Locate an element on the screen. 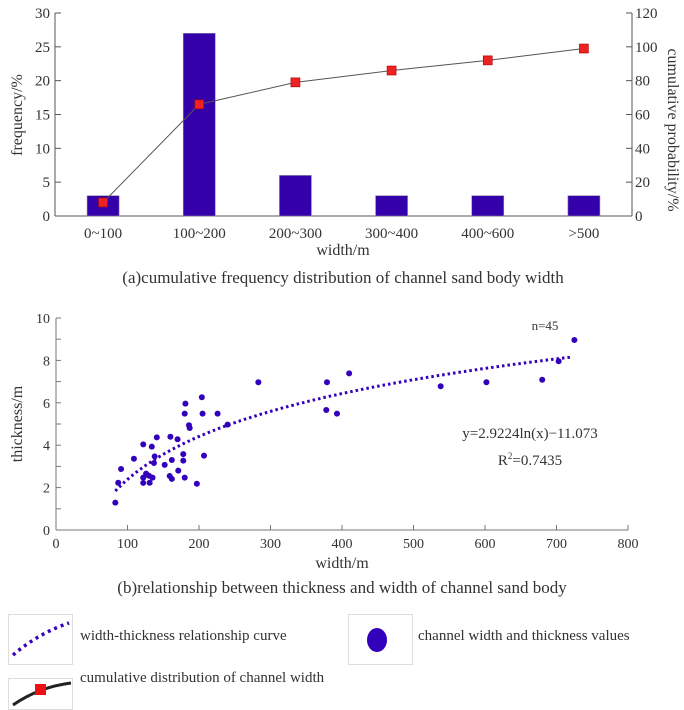 The height and width of the screenshot is (710, 684). y2-tick-label: 20 is located at coordinates (642, 183).